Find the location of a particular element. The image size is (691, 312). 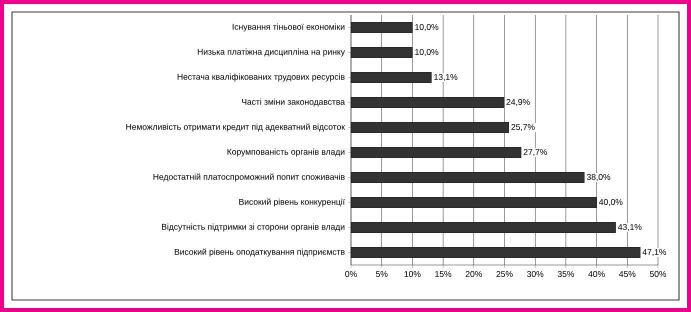

x-tick-label: 10% is located at coordinates (412, 274).